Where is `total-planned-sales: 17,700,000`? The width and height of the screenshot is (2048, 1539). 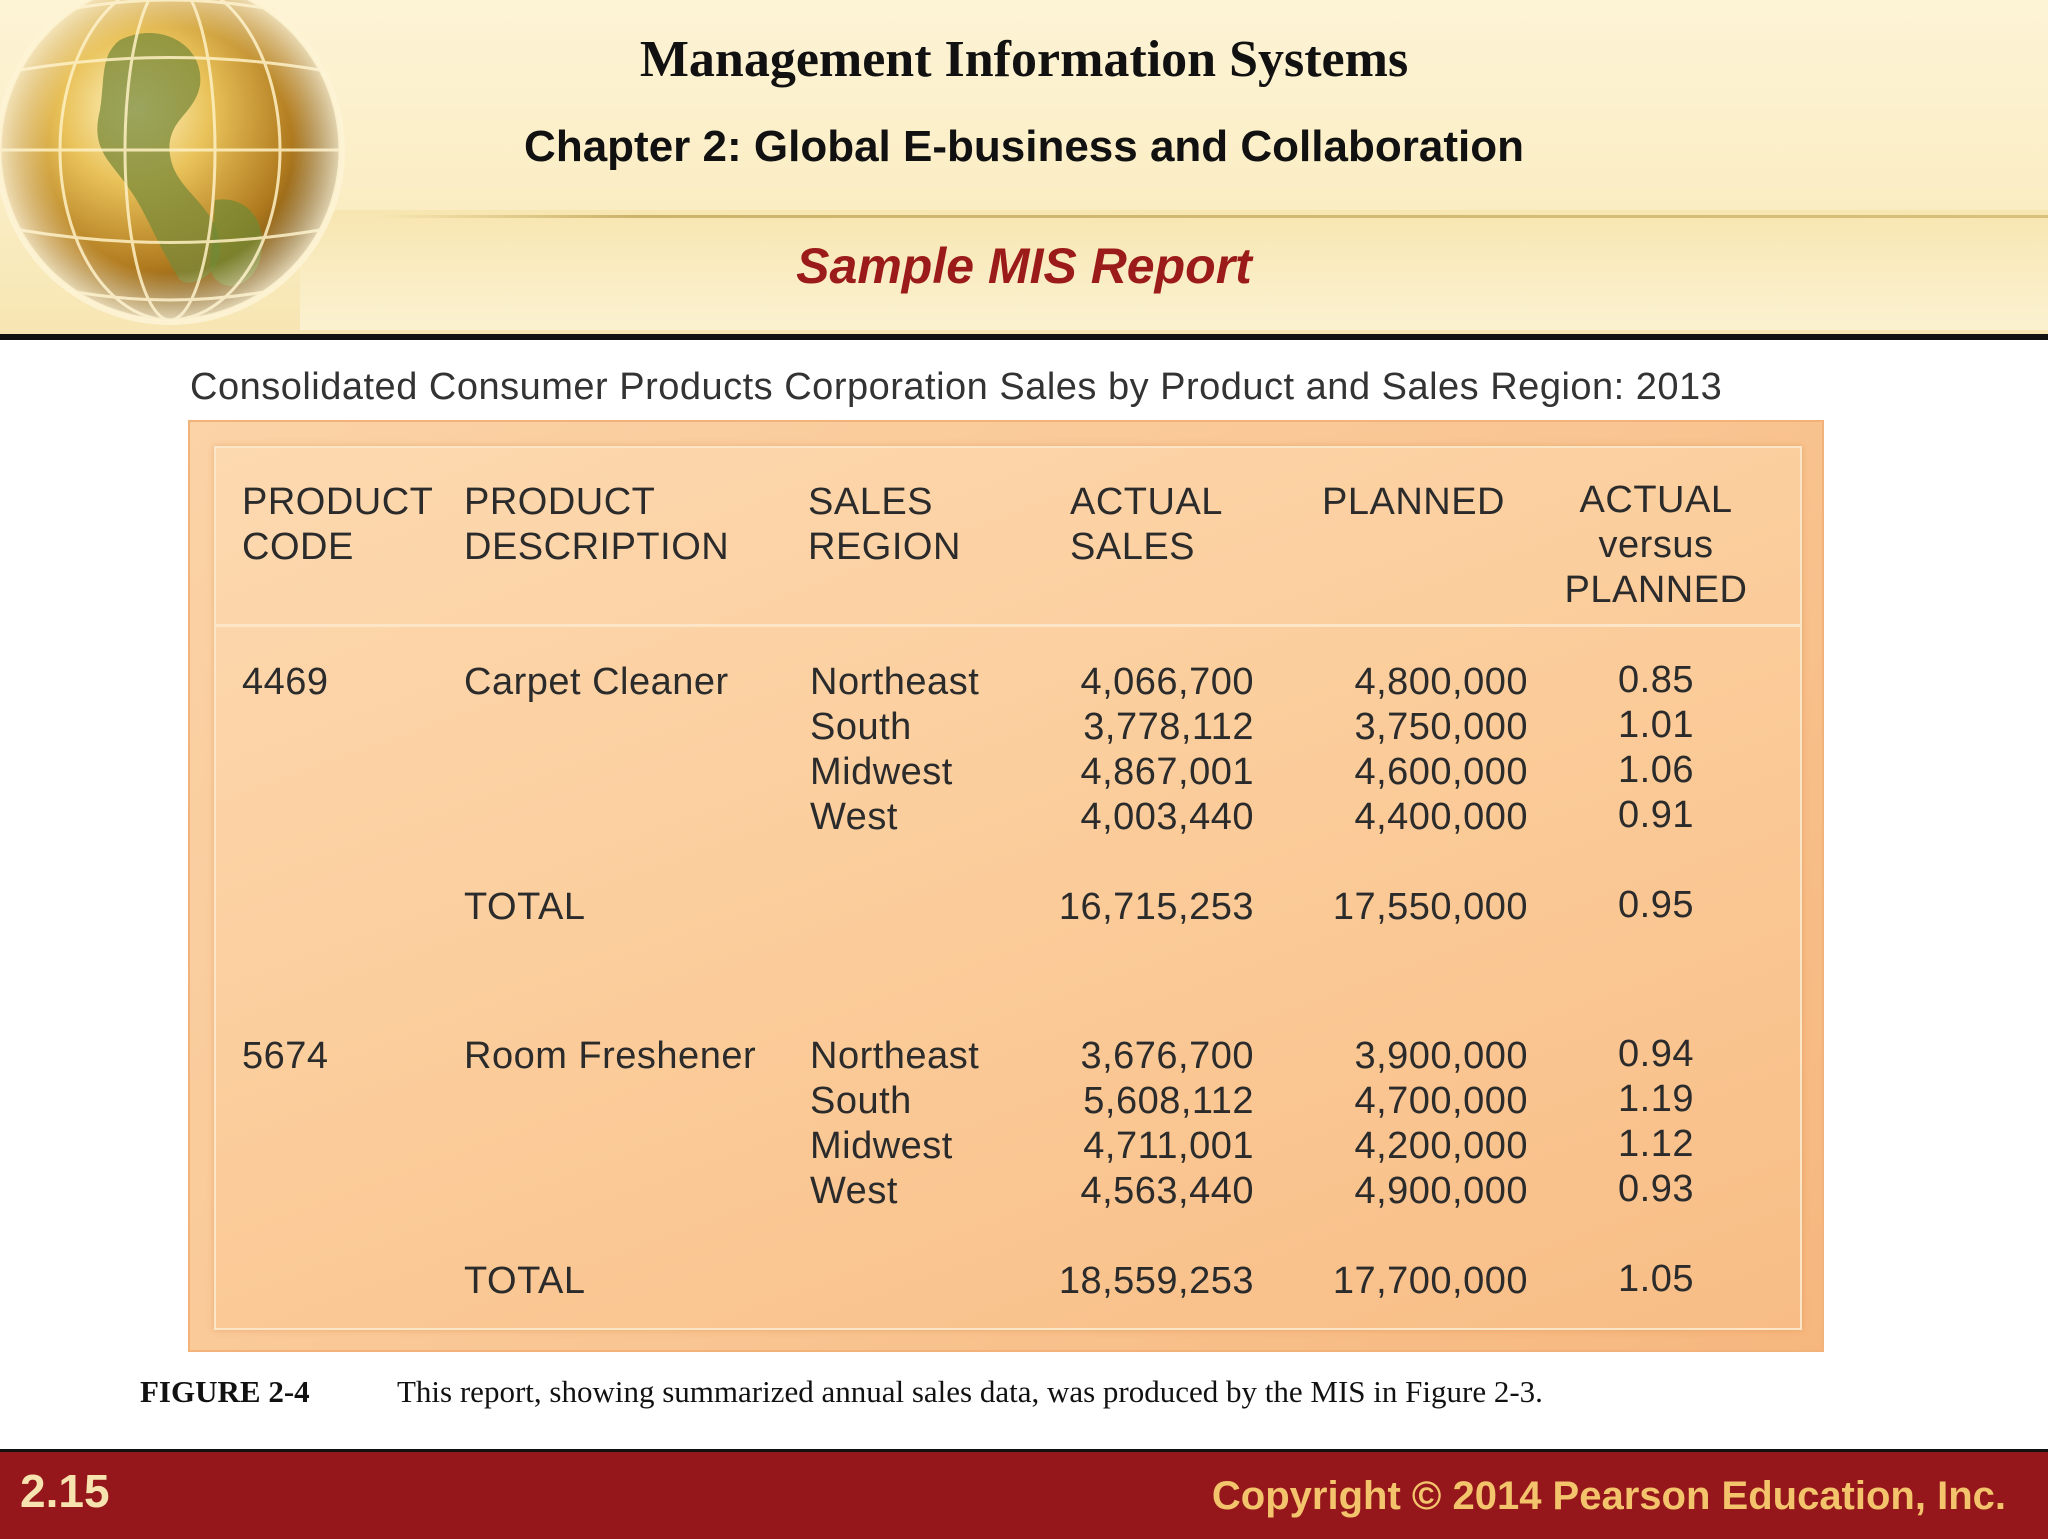 total-planned-sales: 17,700,000 is located at coordinates (1430, 1281).